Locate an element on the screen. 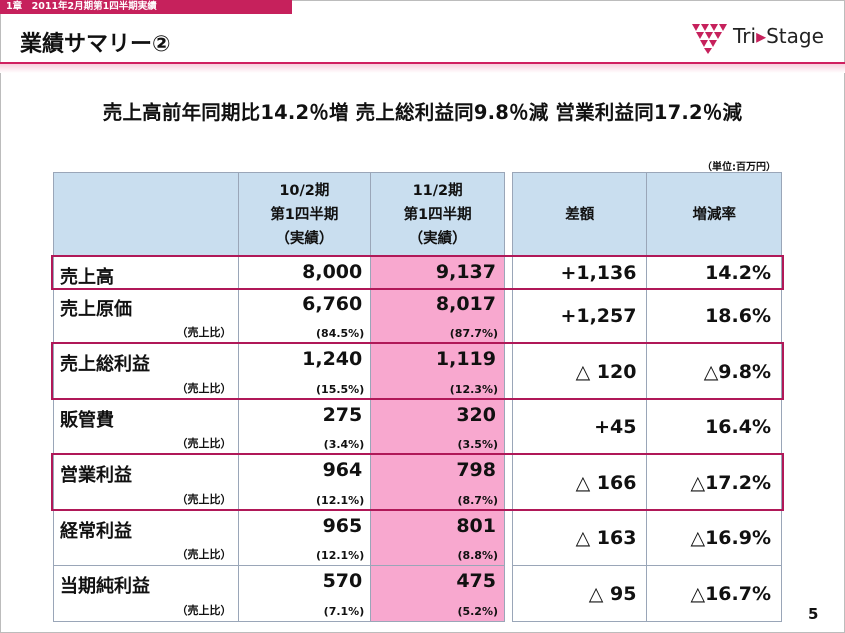  headline: 売上高前年同期比14.2％増 売上総利益同9.8％減 営業利益同17.2％減 is located at coordinates (422, 112).